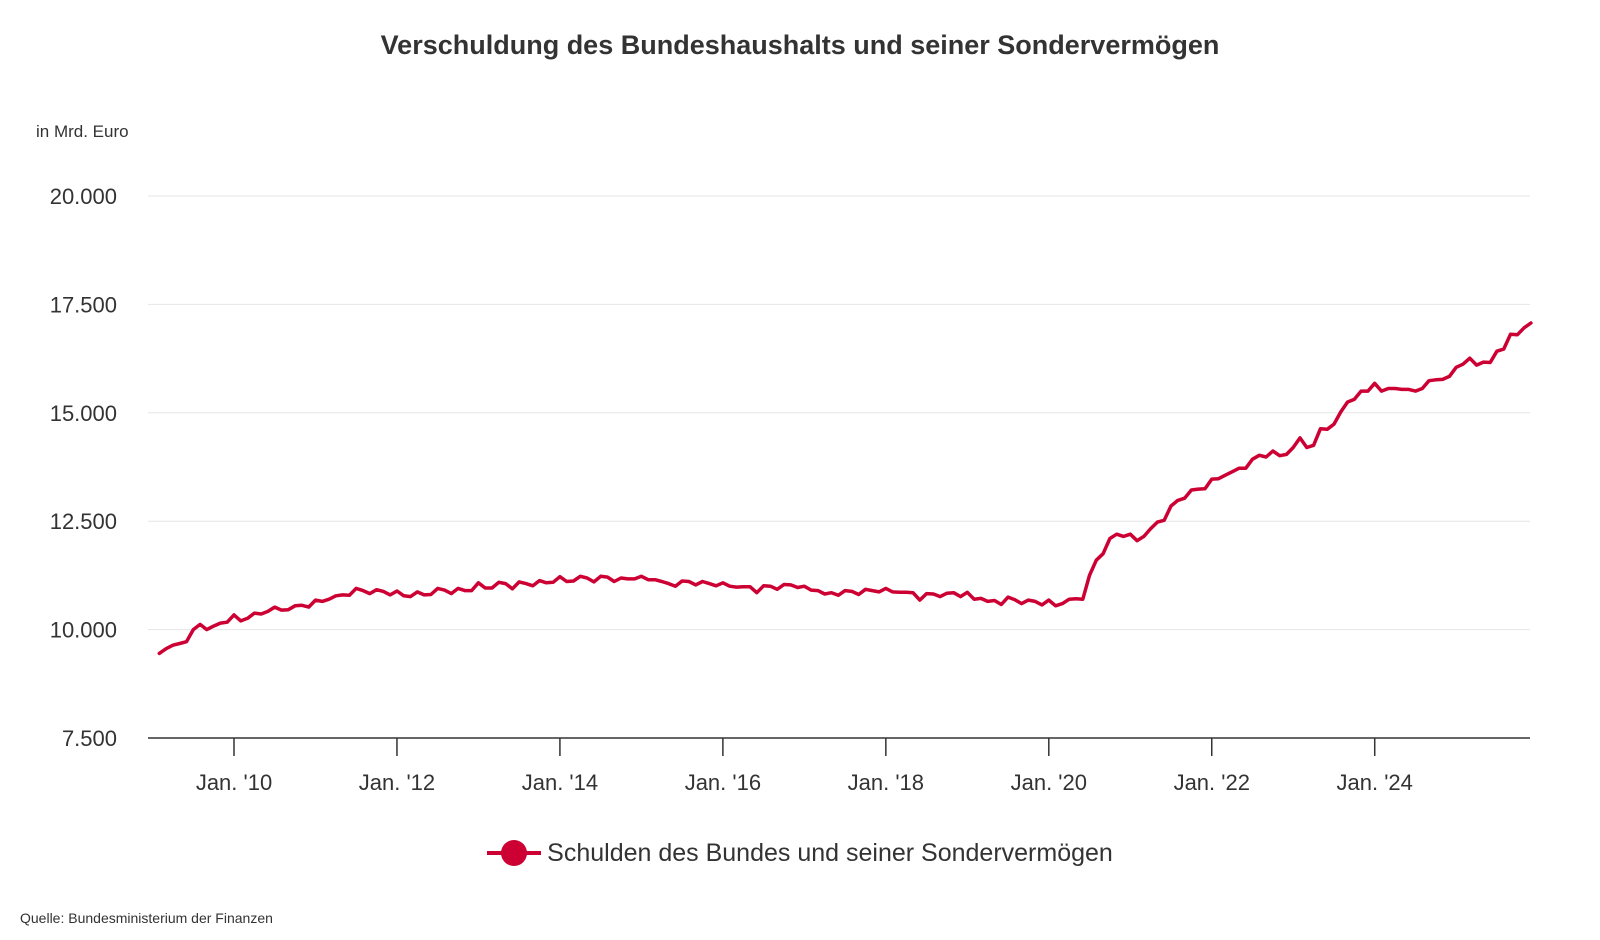 This screenshot has height=940, width=1600. Describe the element at coordinates (1375, 782) in the screenshot. I see `x-tick-label: Jan. '24` at that location.